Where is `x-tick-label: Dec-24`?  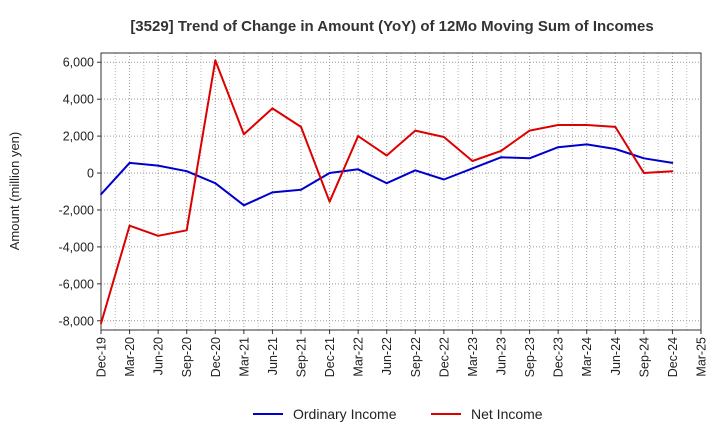
x-tick-label: Dec-24 is located at coordinates (673, 357).